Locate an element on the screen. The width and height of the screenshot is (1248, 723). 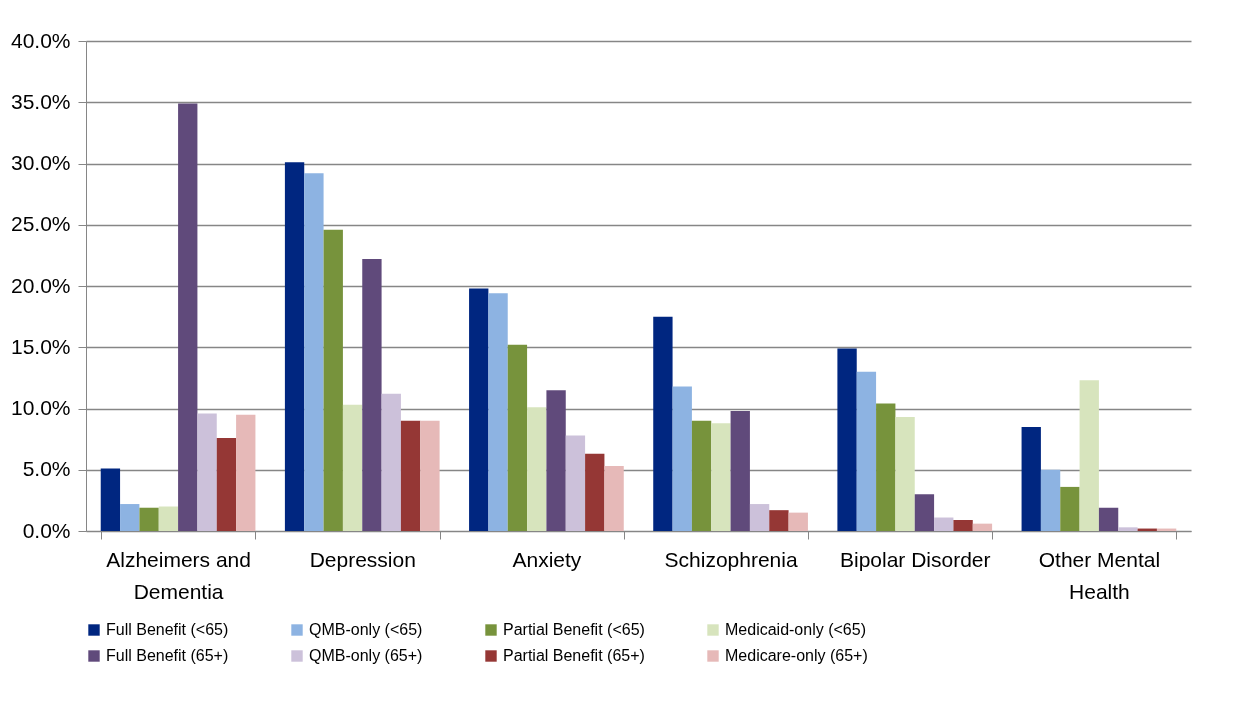
y-tick-label: 30.0% is located at coordinates (40, 162).